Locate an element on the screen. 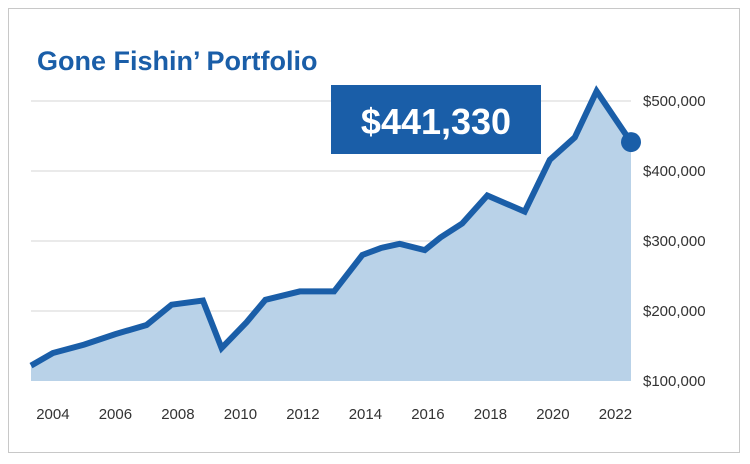 The height and width of the screenshot is (464, 750). x-tick-label: 2004 is located at coordinates (52, 414).